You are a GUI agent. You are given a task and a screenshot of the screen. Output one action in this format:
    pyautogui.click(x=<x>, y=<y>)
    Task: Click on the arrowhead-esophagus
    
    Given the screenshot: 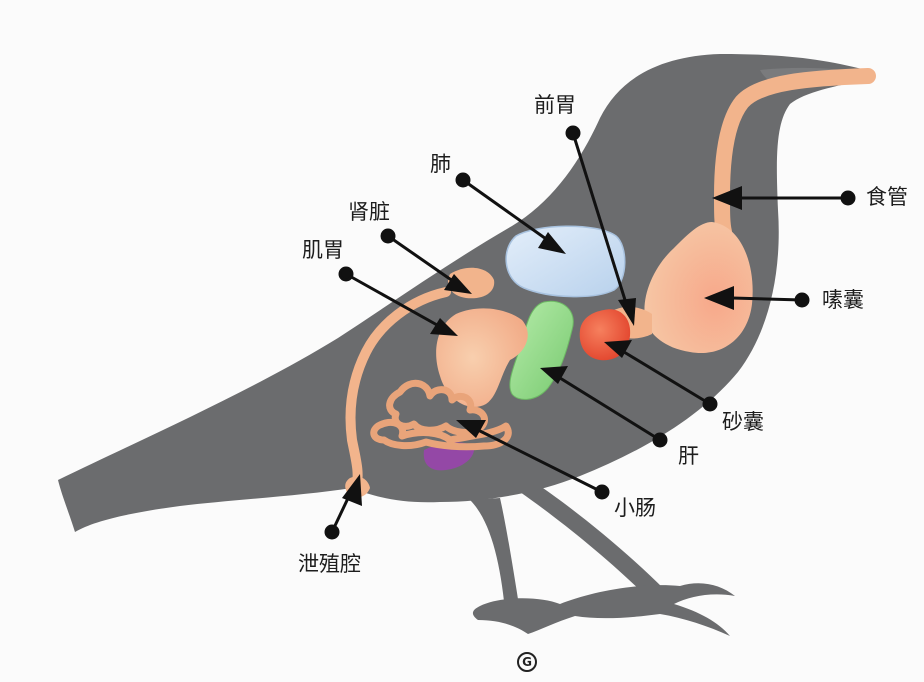 What is the action you would take?
    pyautogui.click(x=727, y=198)
    